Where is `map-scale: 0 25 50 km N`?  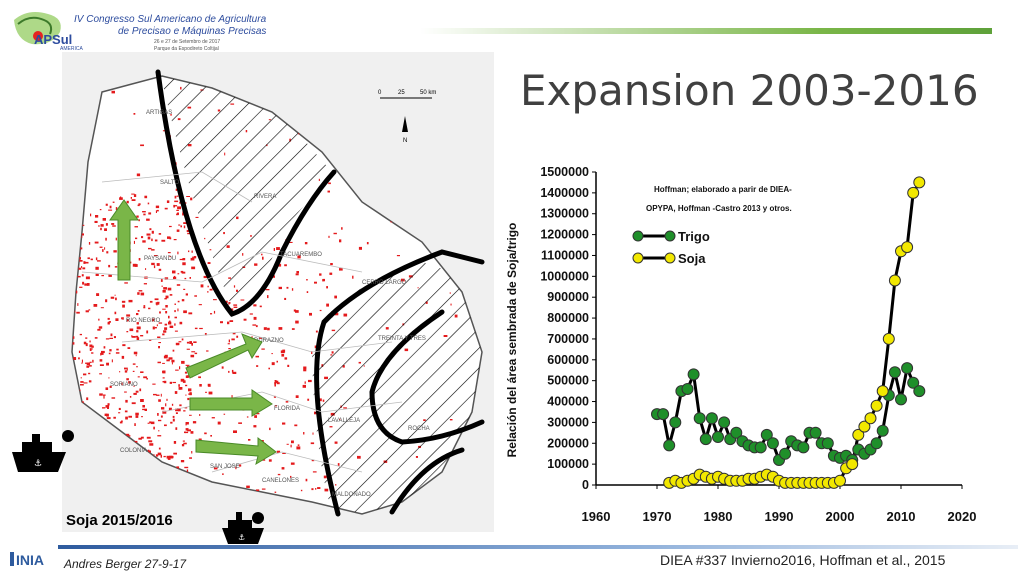
map-scale: 0 25 50 km N is located at coordinates (407, 117).